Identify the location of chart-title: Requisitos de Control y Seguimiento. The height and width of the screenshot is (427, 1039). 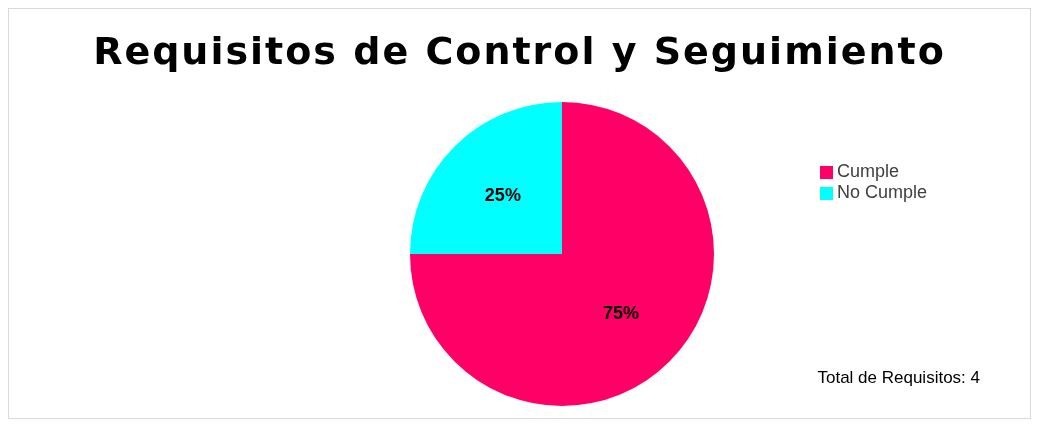
(519, 51).